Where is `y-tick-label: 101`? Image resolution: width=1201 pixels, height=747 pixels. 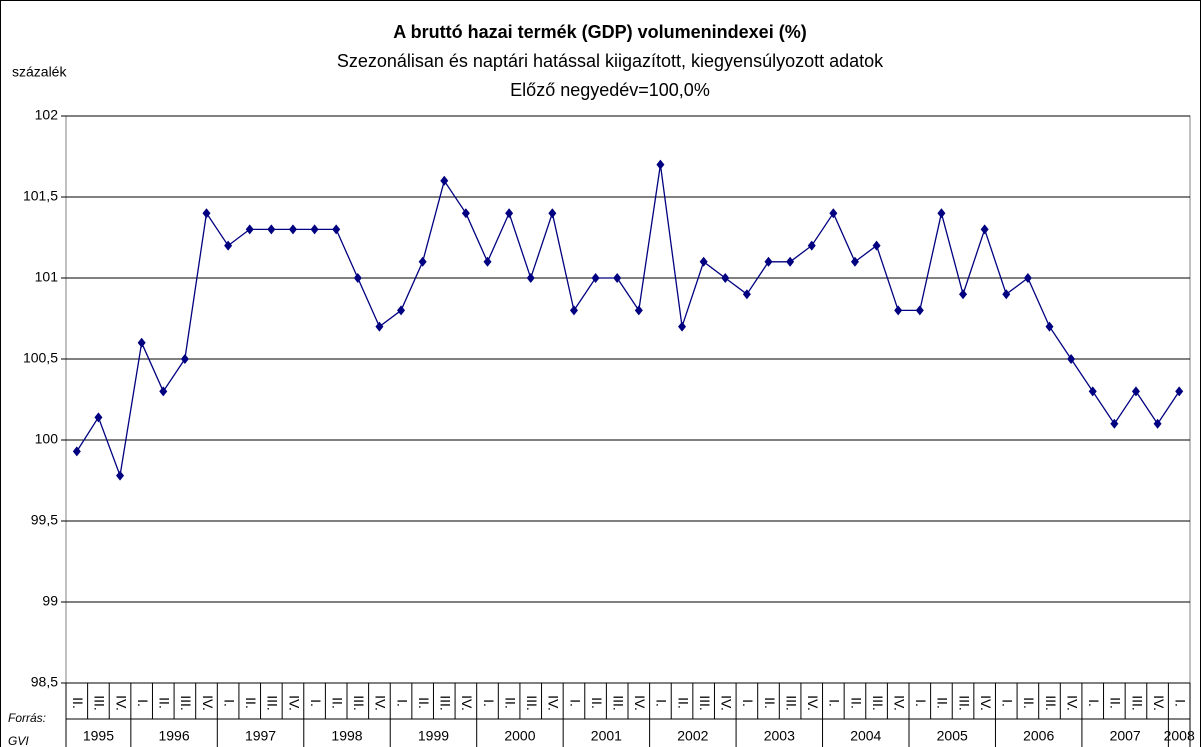
y-tick-label: 101 is located at coordinates (47, 277).